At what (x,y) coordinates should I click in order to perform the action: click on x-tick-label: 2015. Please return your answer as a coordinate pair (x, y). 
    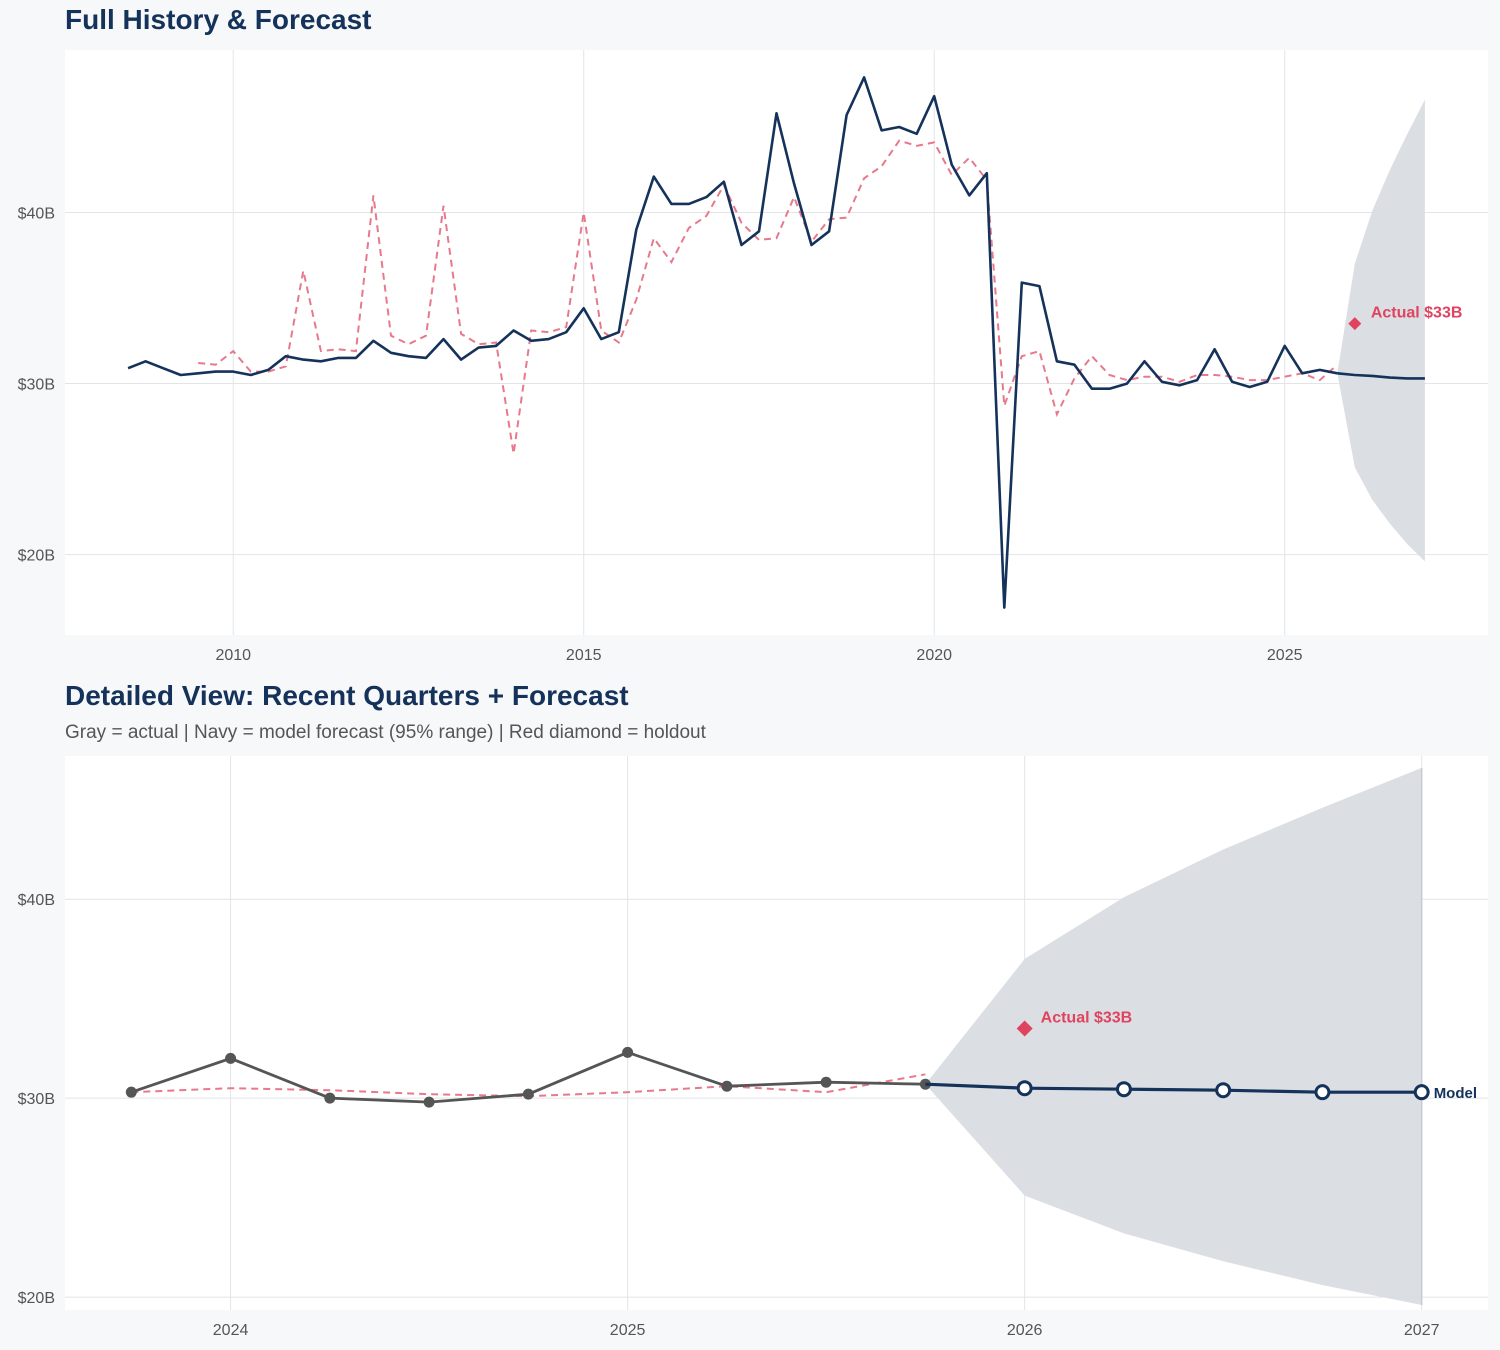
    Looking at the image, I should click on (584, 655).